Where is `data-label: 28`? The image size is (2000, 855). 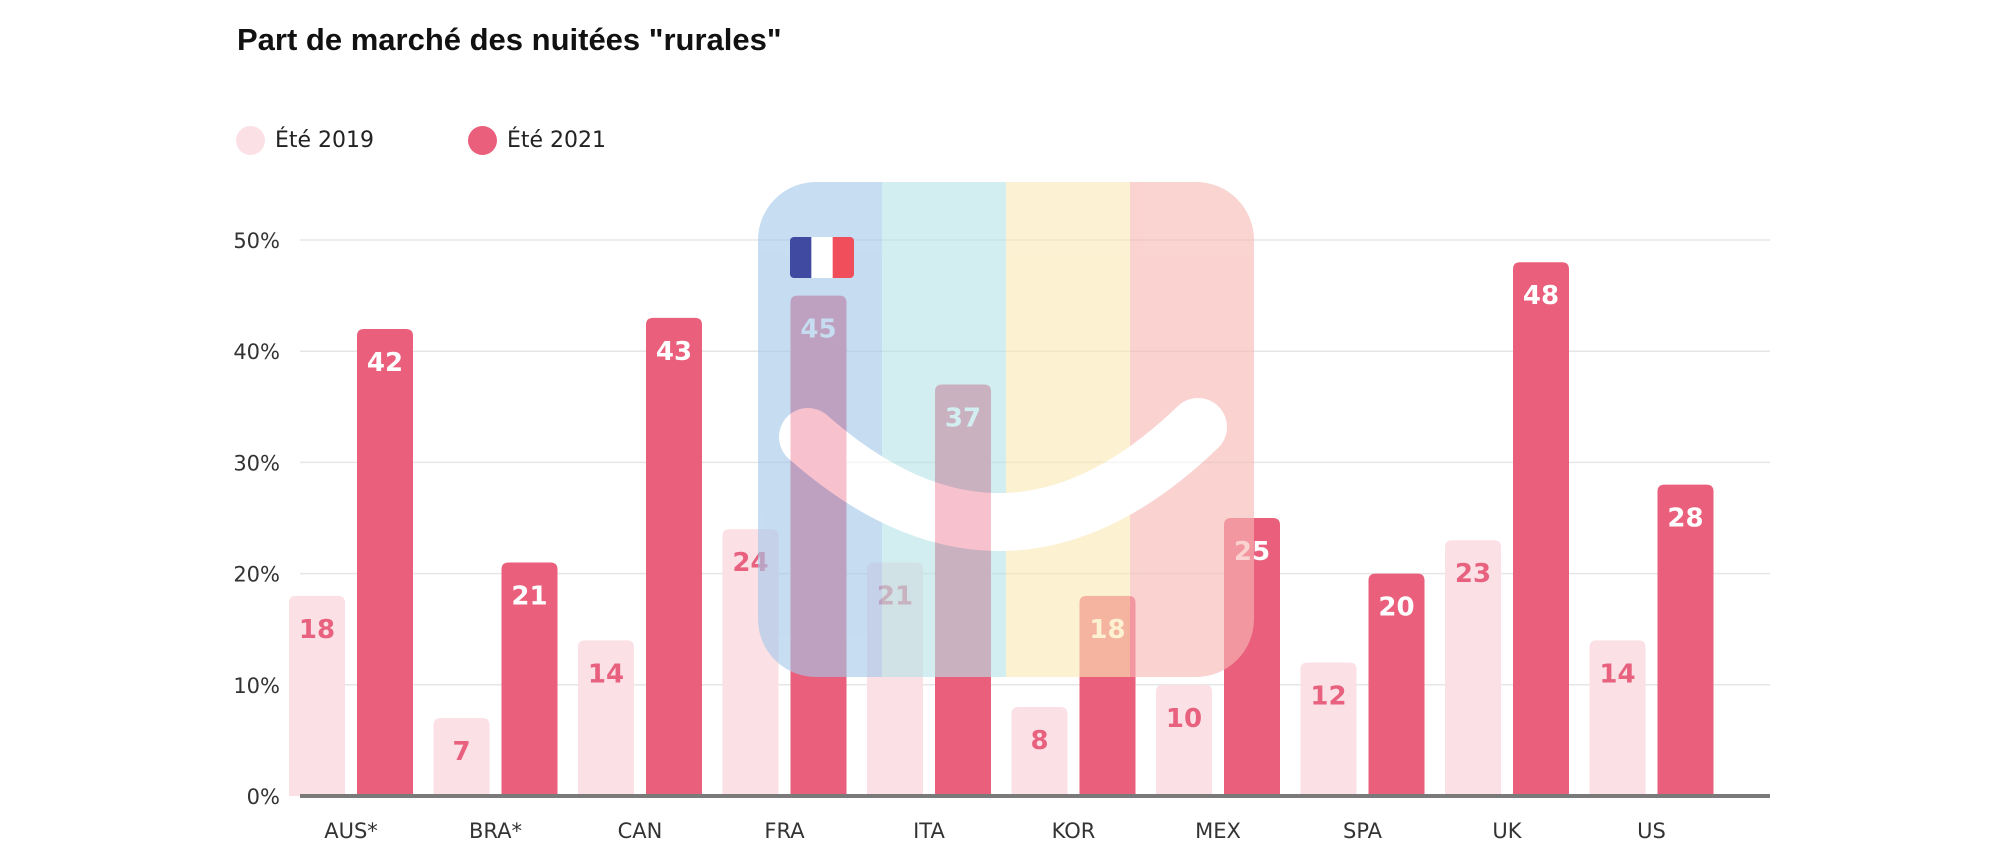 data-label: 28 is located at coordinates (1685, 519).